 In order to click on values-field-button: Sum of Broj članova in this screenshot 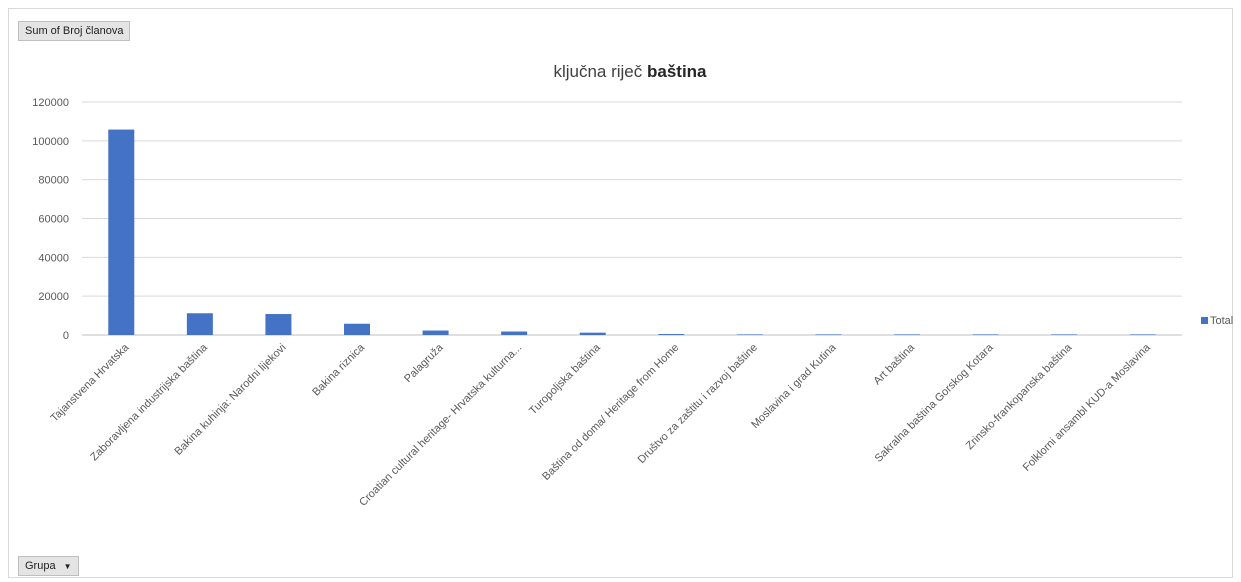, I will do `click(74, 31)`.